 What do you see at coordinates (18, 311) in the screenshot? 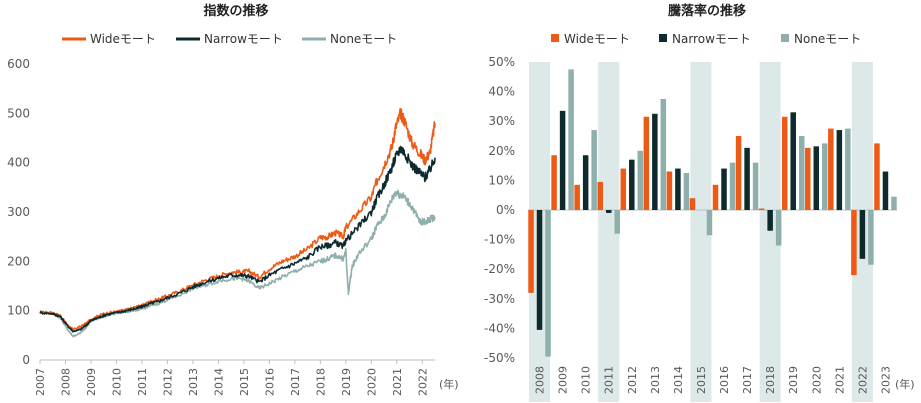
I see `y-tick-label: 100` at bounding box center [18, 311].